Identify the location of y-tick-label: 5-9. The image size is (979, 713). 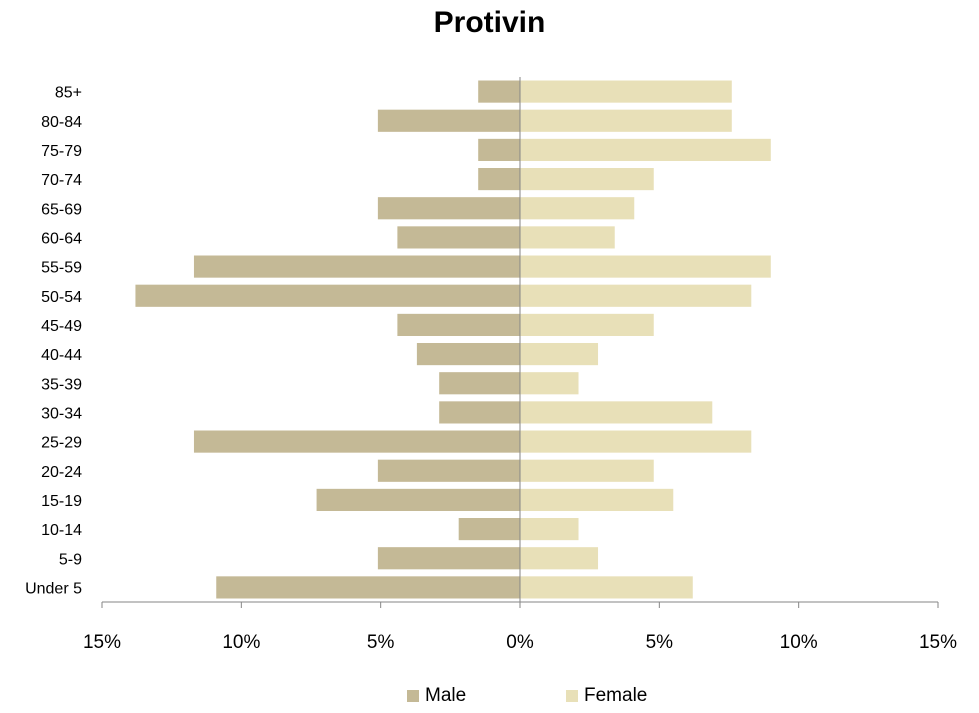
(70, 559).